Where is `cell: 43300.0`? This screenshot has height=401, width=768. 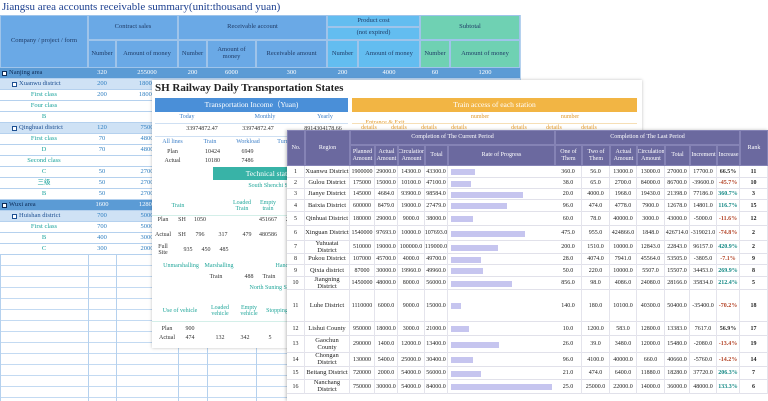 cell: 43300.0 is located at coordinates (436, 172).